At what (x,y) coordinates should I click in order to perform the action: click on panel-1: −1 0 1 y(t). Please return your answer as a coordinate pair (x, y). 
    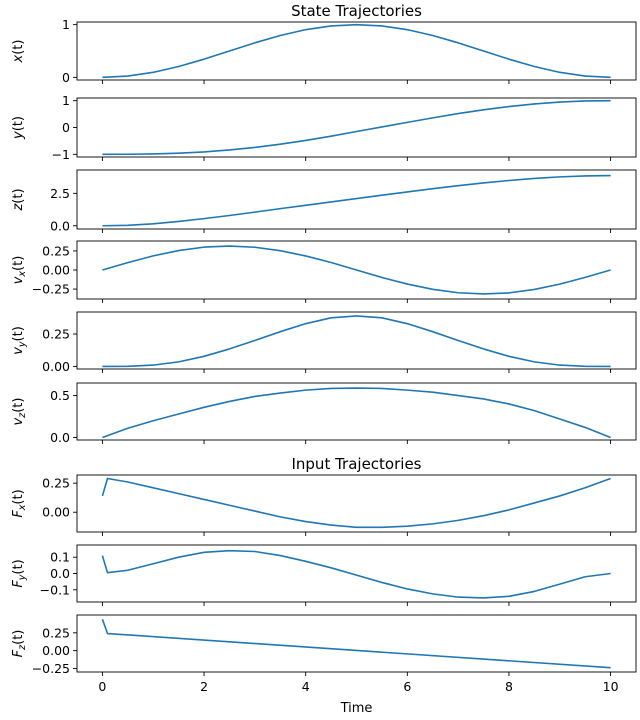
    Looking at the image, I should click on (324, 127).